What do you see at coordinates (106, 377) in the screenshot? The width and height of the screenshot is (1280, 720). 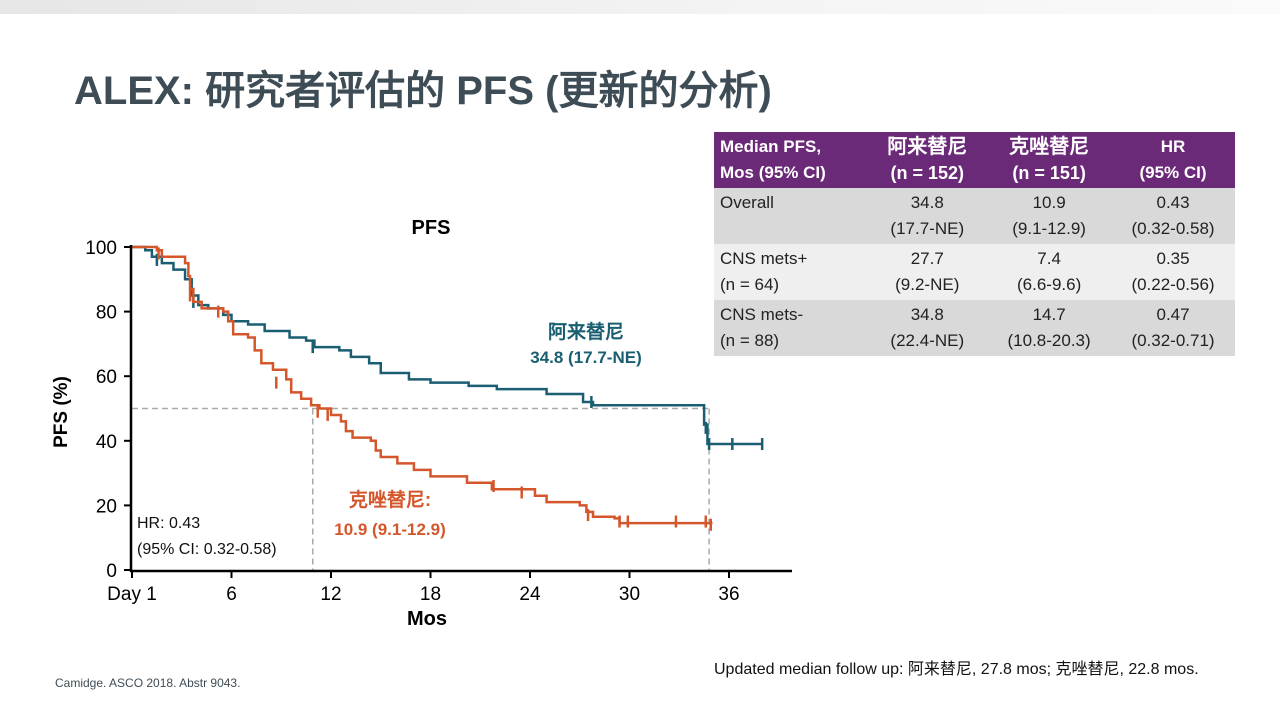 I see `y-tick-label: 60` at bounding box center [106, 377].